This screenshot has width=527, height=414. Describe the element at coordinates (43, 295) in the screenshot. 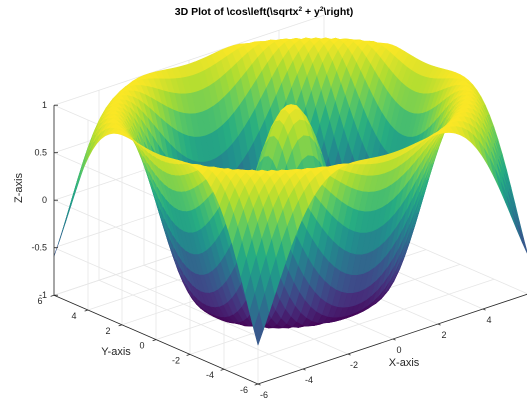

I see `z-tick-label: -1` at that location.